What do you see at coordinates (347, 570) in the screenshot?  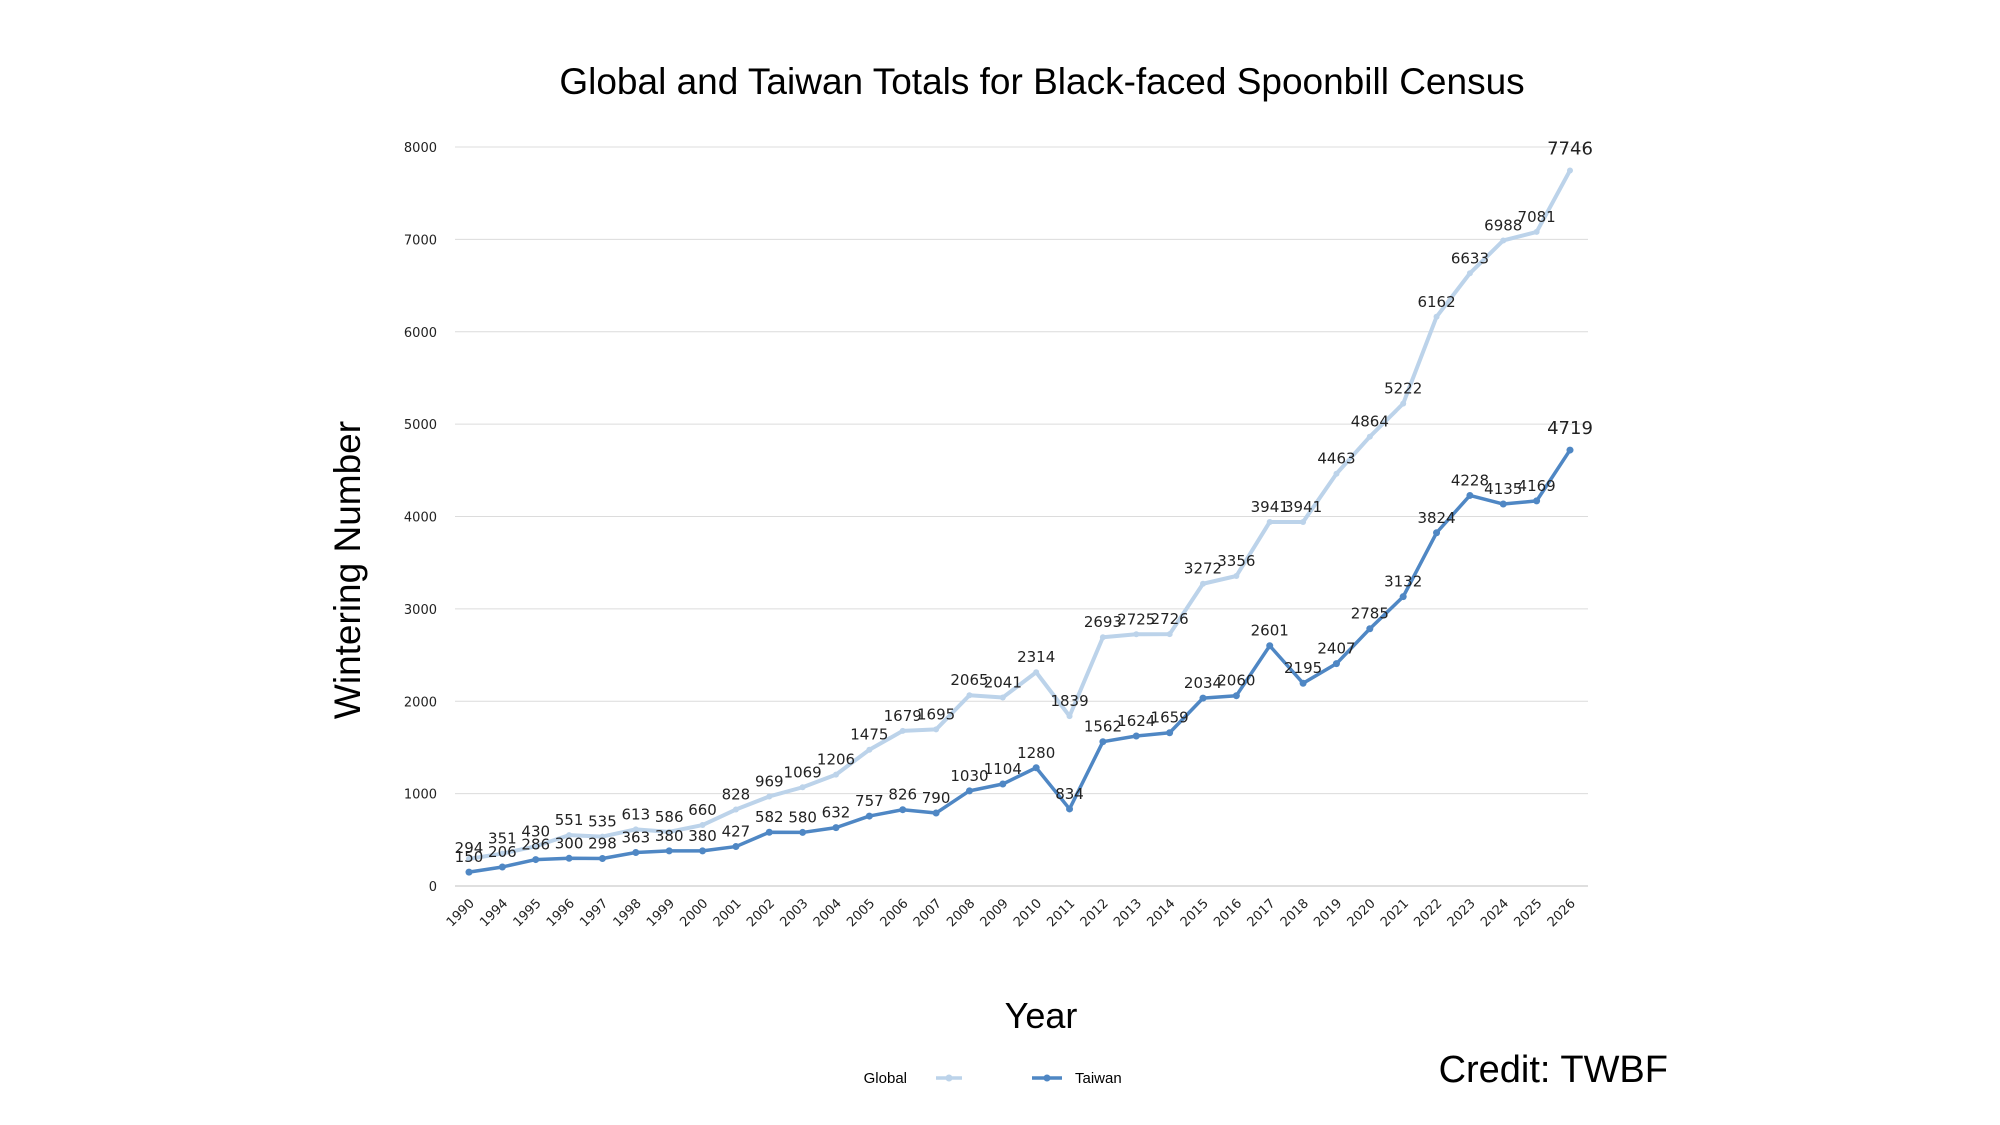 I see `y-axis-title: Wintering Number` at bounding box center [347, 570].